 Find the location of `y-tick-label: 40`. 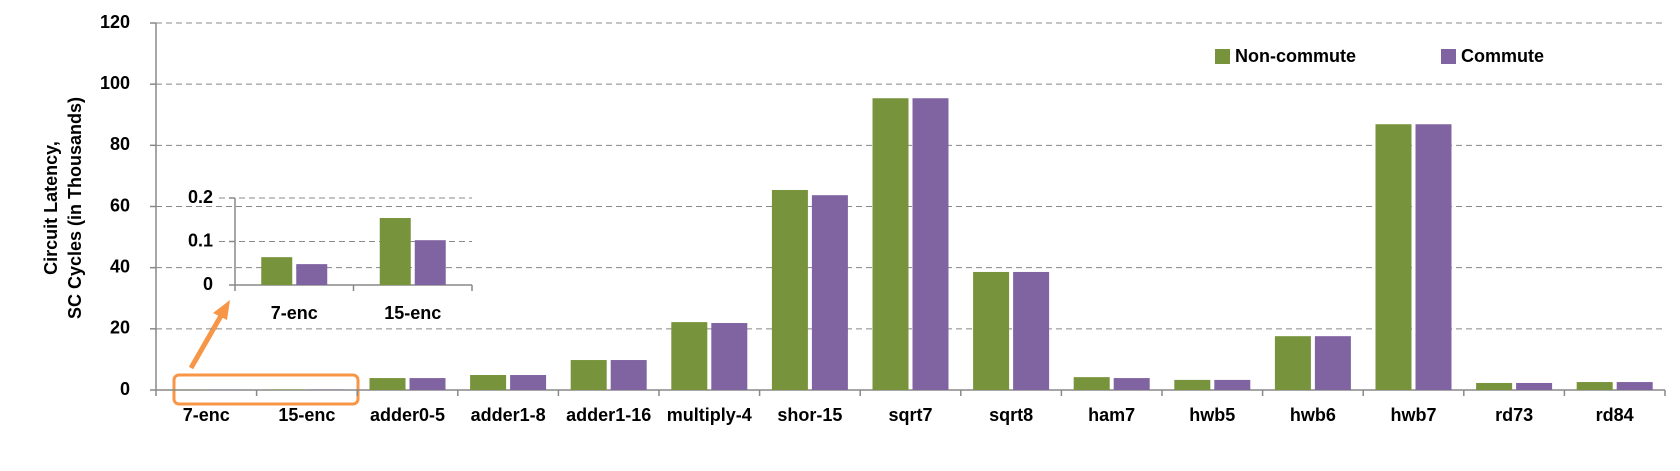

y-tick-label: 40 is located at coordinates (120, 266).